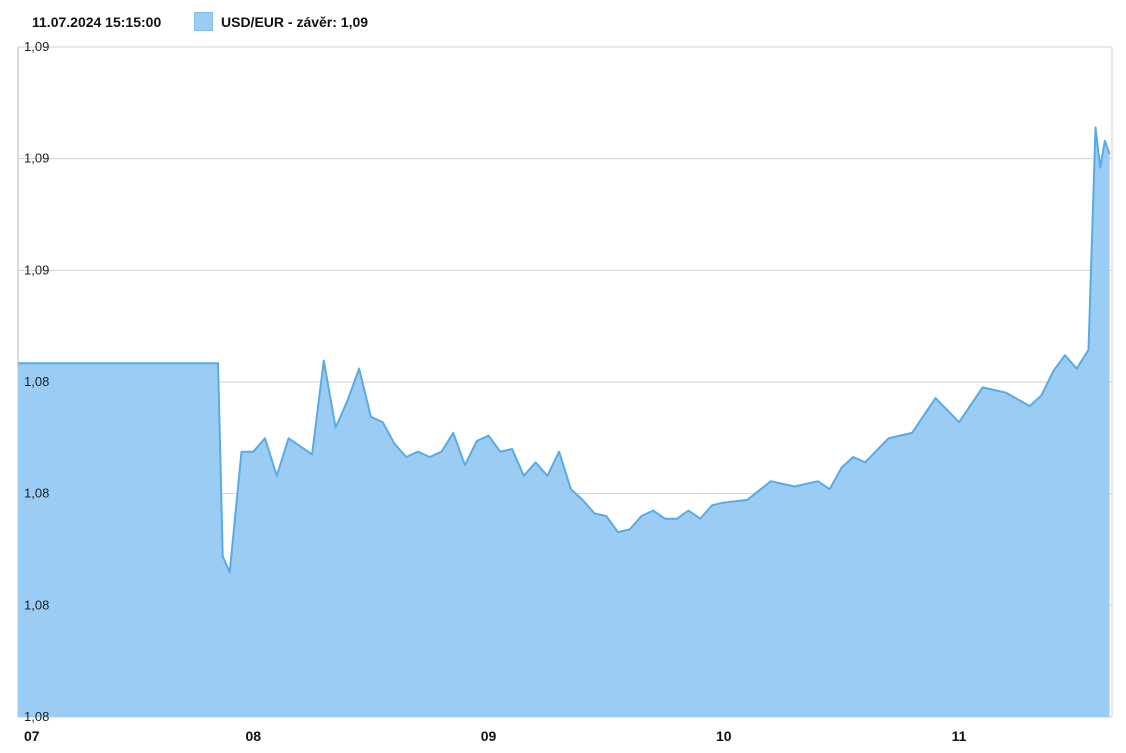 The height and width of the screenshot is (753, 1126). Describe the element at coordinates (724, 736) in the screenshot. I see `x-tick-label: 10` at that location.